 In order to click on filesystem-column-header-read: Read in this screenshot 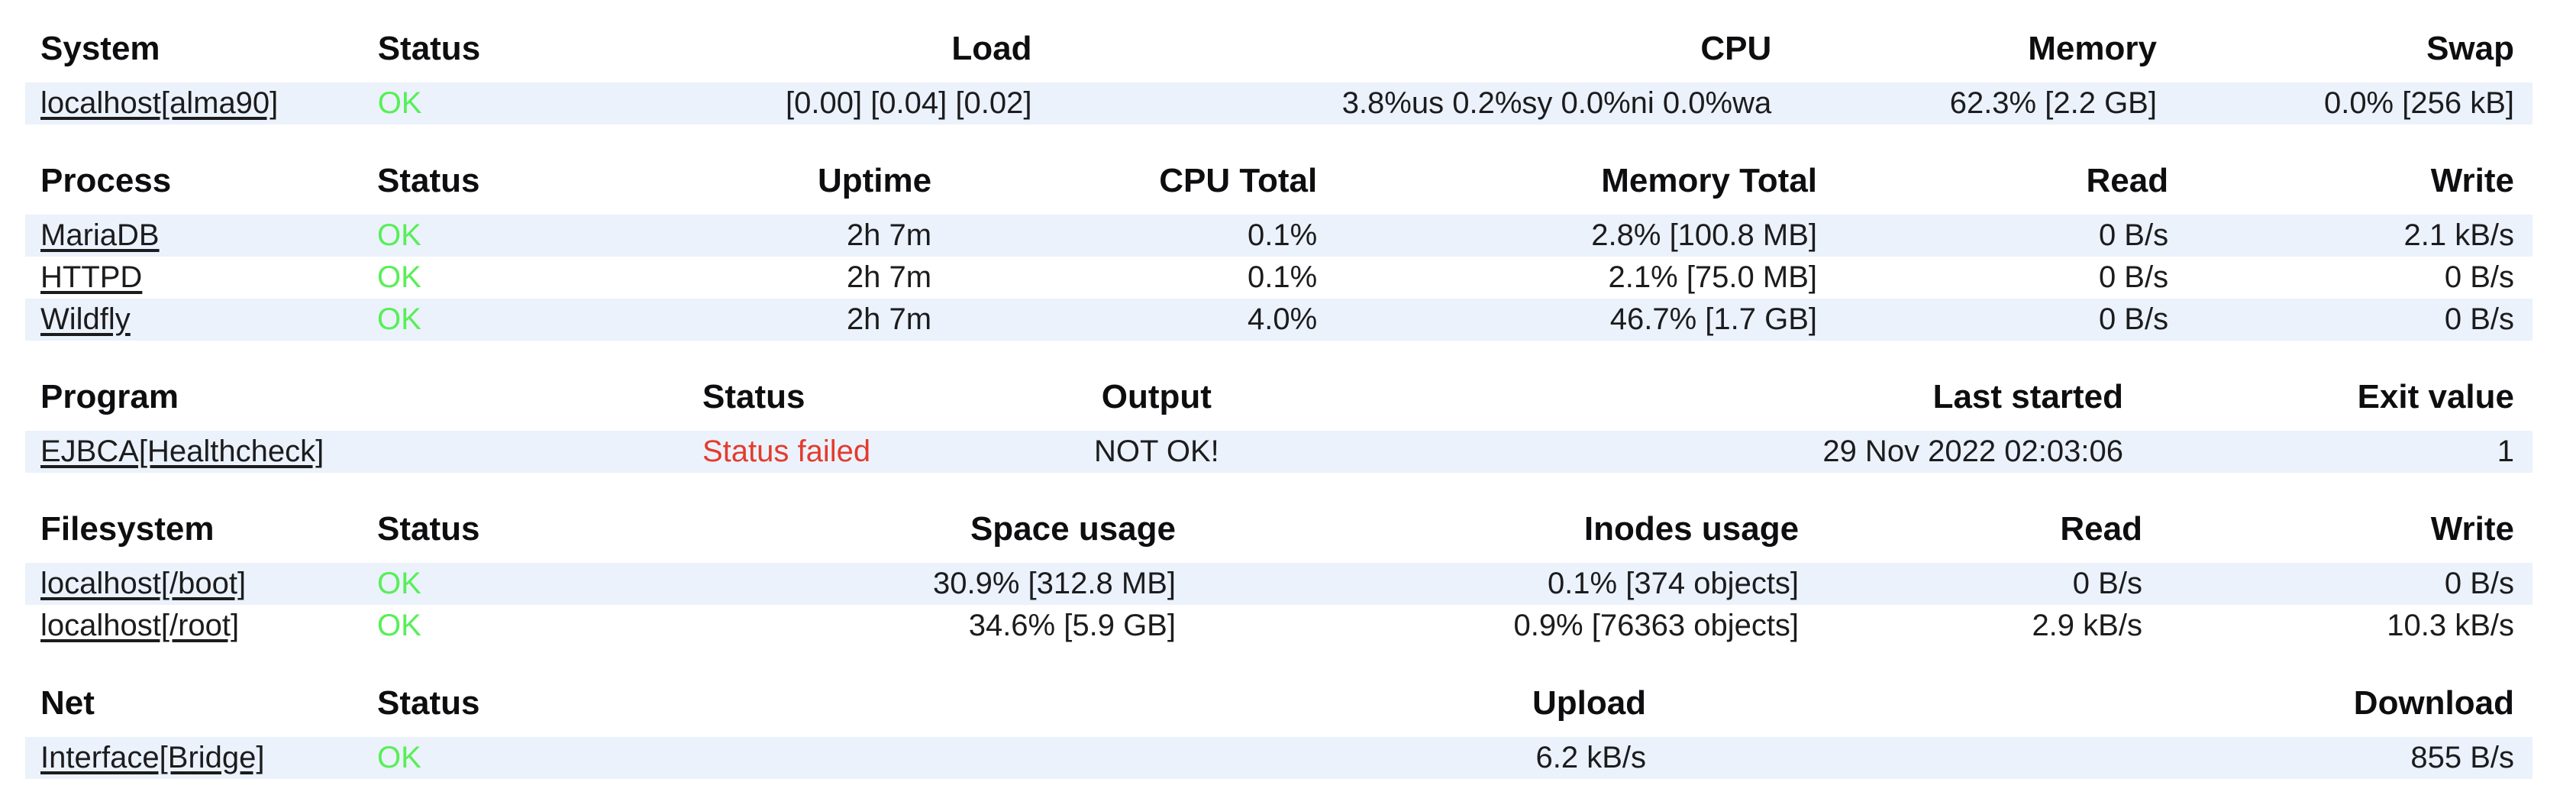, I will do `click(2101, 529)`.